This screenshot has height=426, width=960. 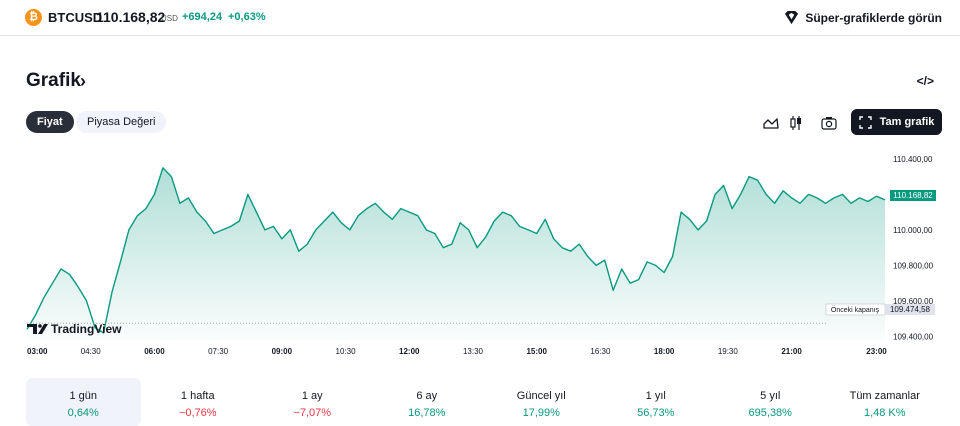 What do you see at coordinates (154, 351) in the screenshot?
I see `x-tick-label: 06:00` at bounding box center [154, 351].